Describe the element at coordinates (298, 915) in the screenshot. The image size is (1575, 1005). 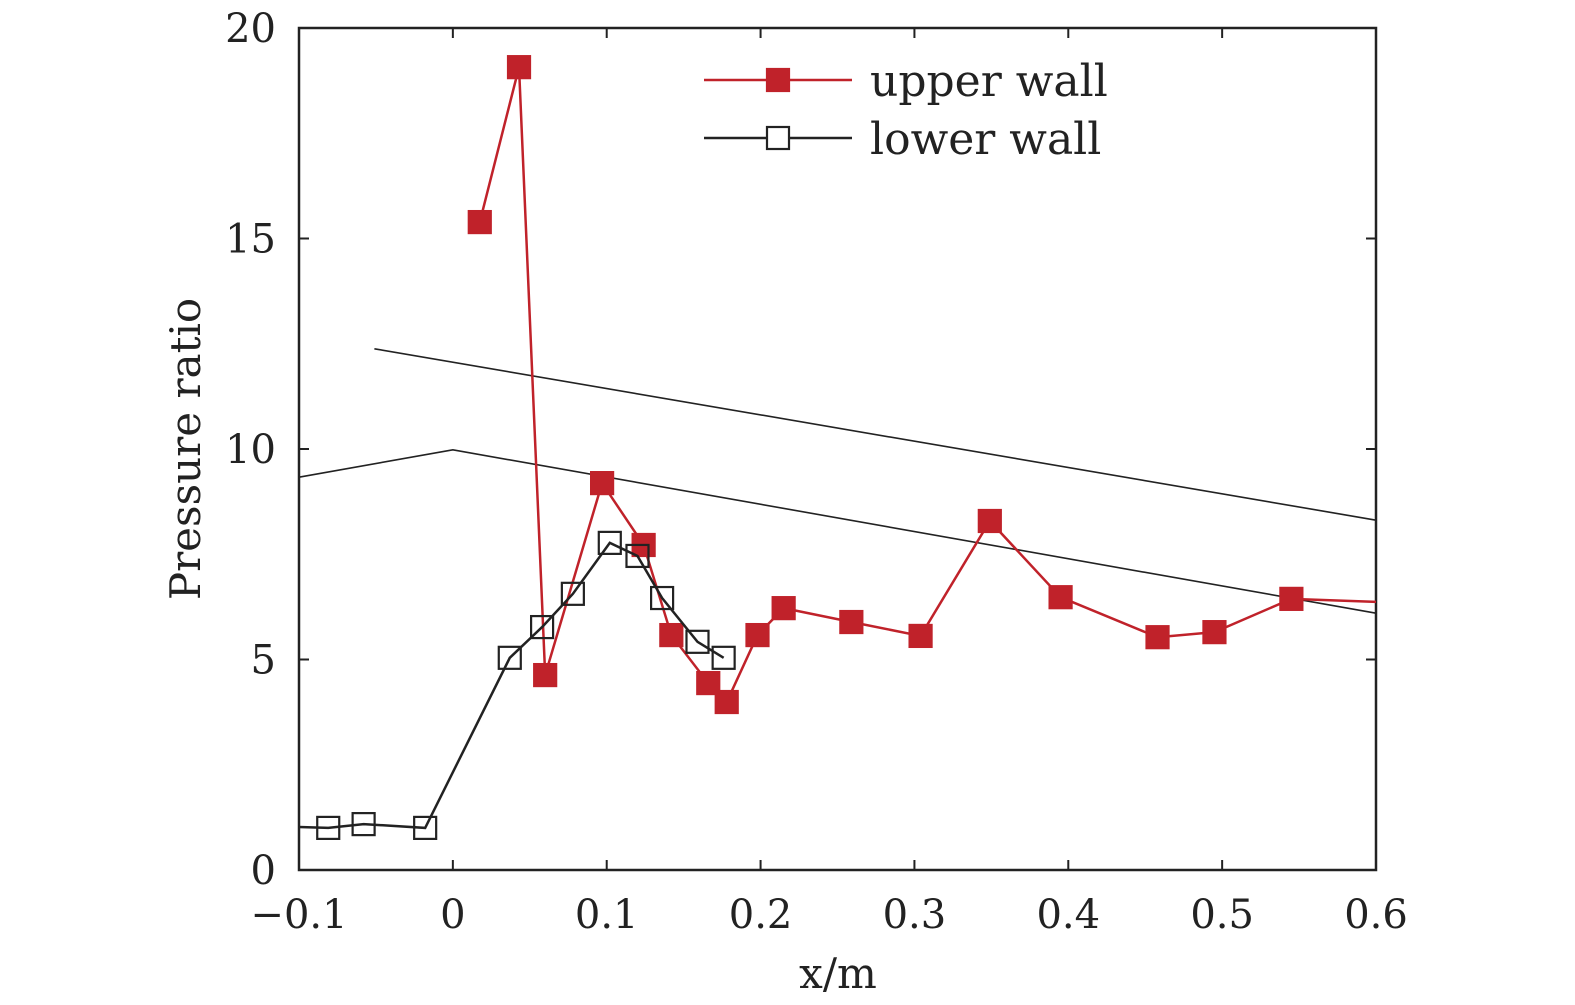
I see `x-tick-label: −0.1` at that location.